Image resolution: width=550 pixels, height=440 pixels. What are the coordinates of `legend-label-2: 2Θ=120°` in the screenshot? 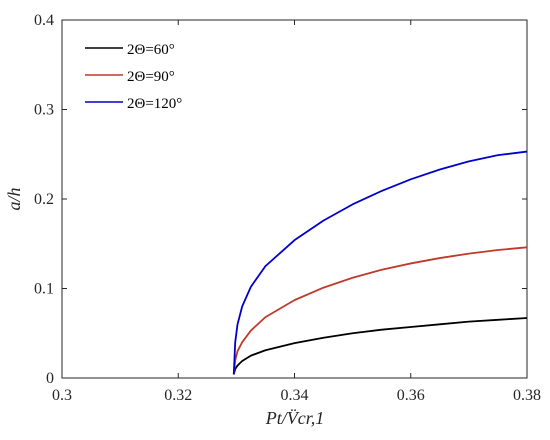 It's located at (154, 104).